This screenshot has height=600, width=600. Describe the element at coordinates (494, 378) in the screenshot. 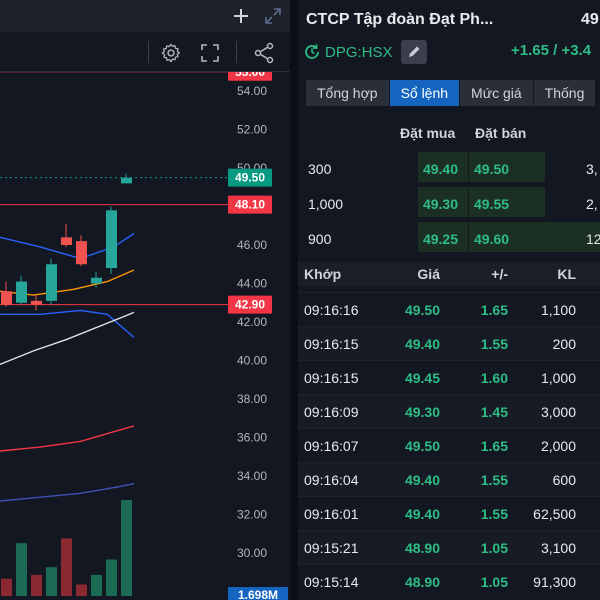

I see `trade-change: 1.60` at that location.